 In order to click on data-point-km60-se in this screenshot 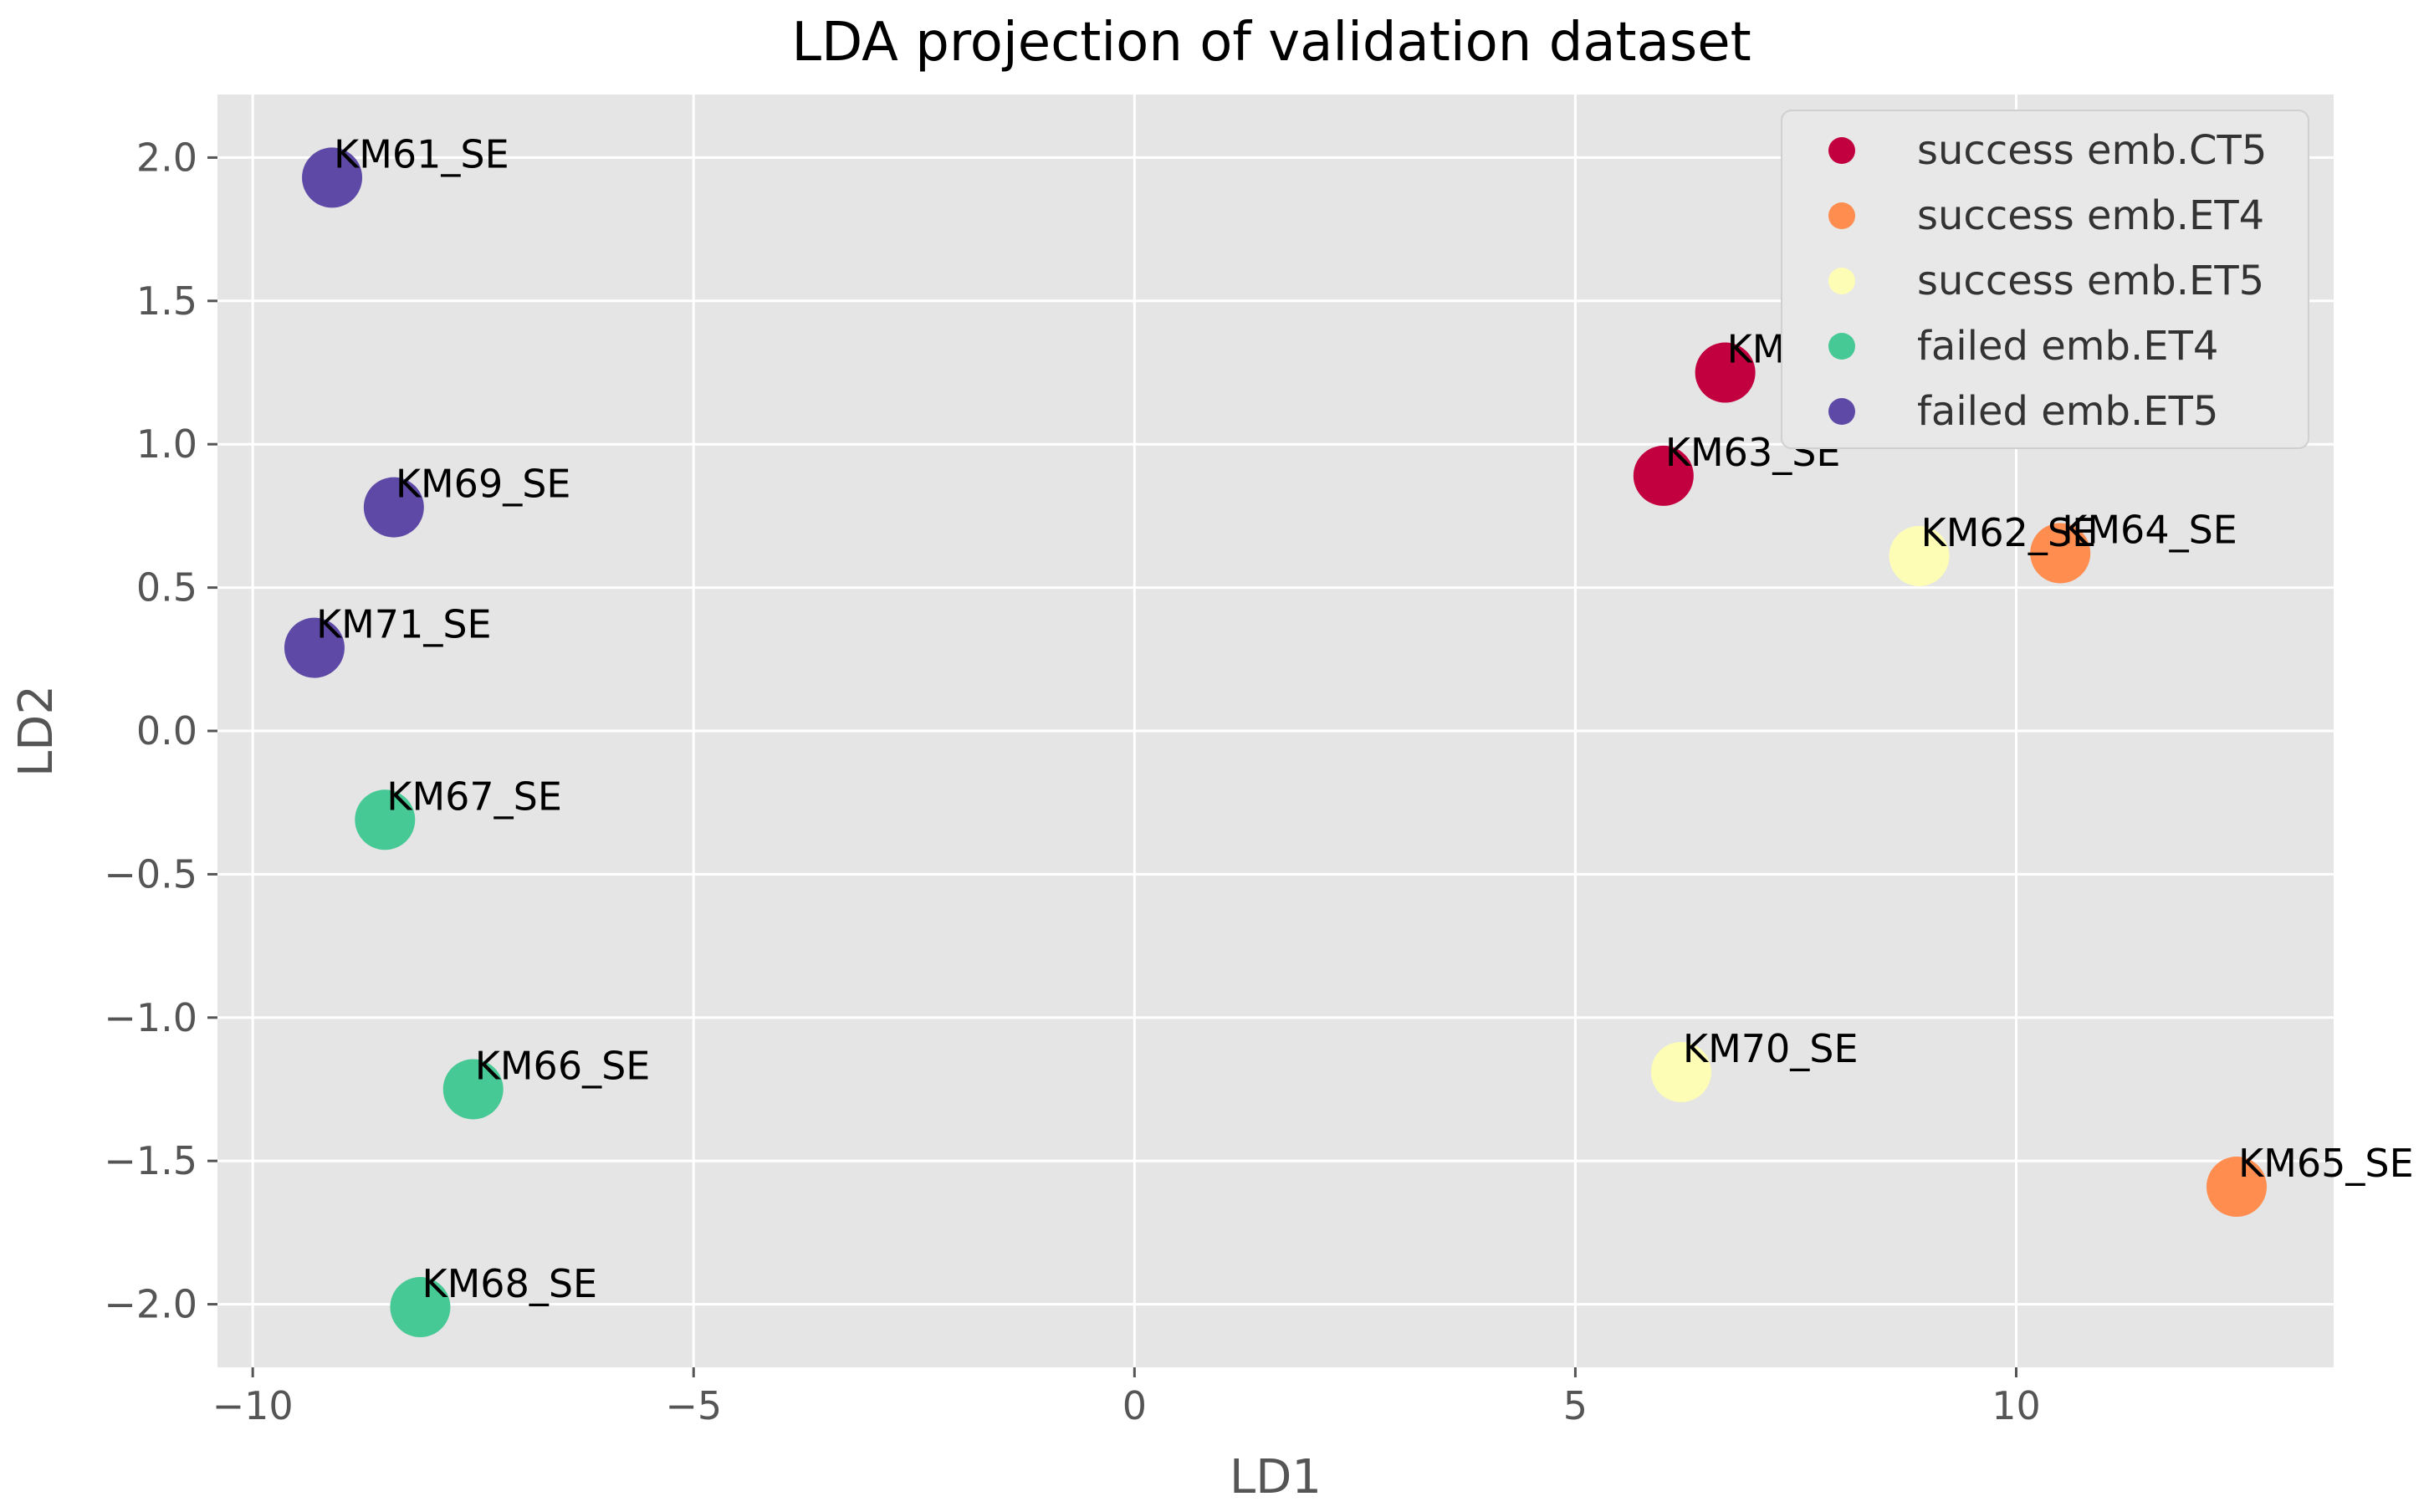, I will do `click(1725, 372)`.